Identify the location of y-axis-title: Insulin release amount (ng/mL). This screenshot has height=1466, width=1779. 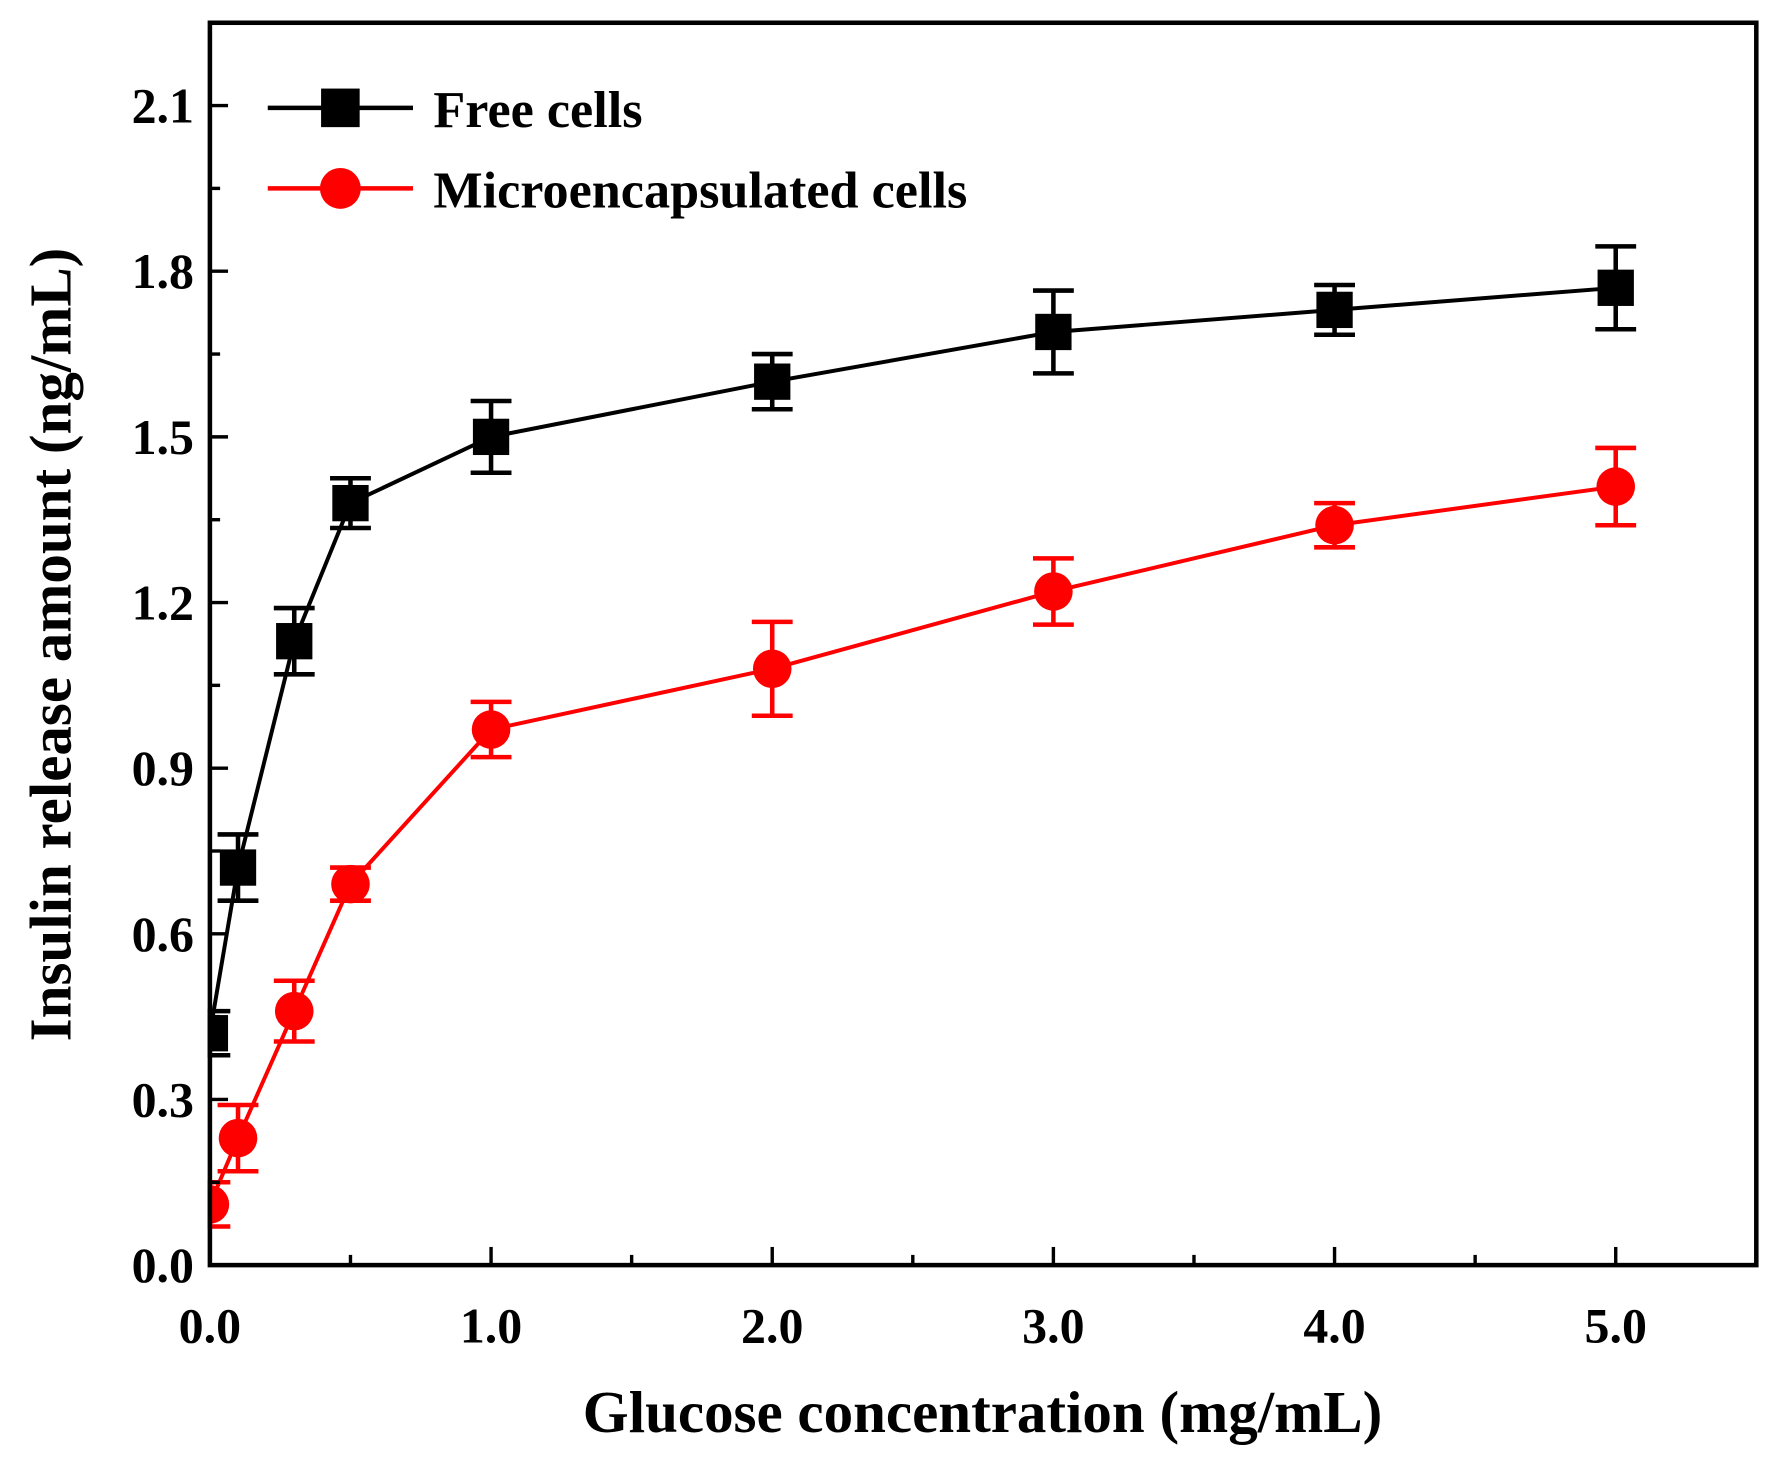
(50, 645).